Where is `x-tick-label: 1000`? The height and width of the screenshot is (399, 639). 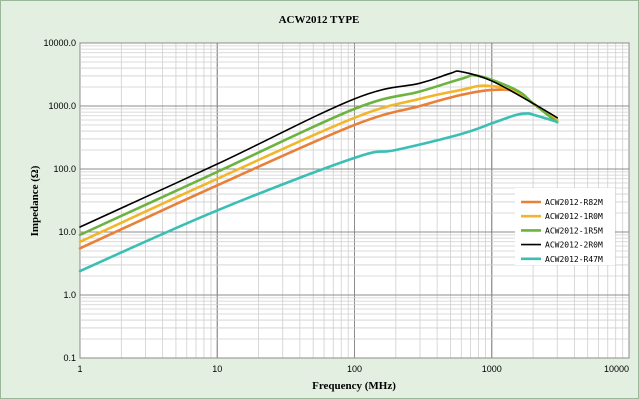
x-tick-label: 1000 is located at coordinates (492, 369).